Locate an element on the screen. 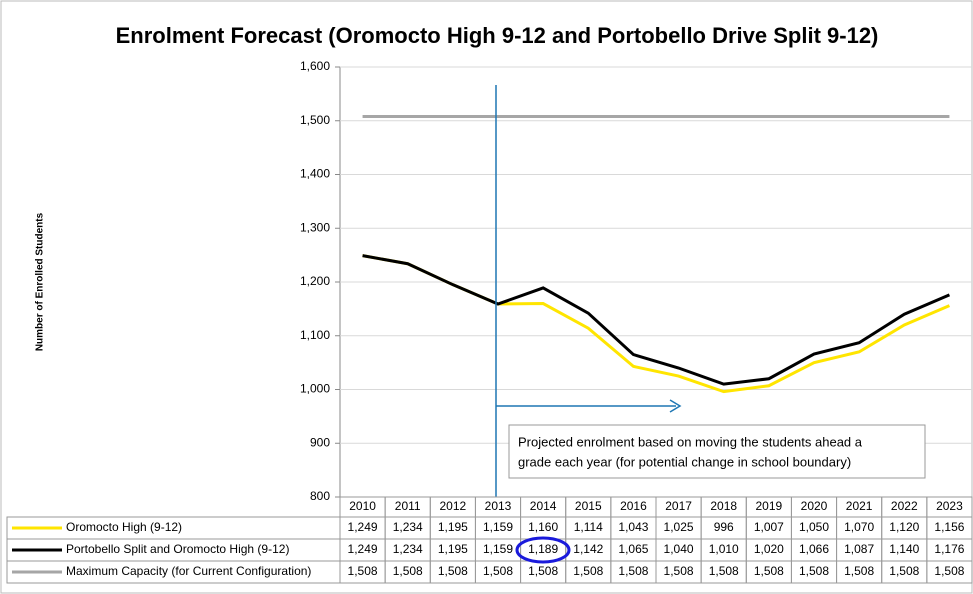 This screenshot has height=594, width=973. x-tick-label: 2022 is located at coordinates (904, 506).